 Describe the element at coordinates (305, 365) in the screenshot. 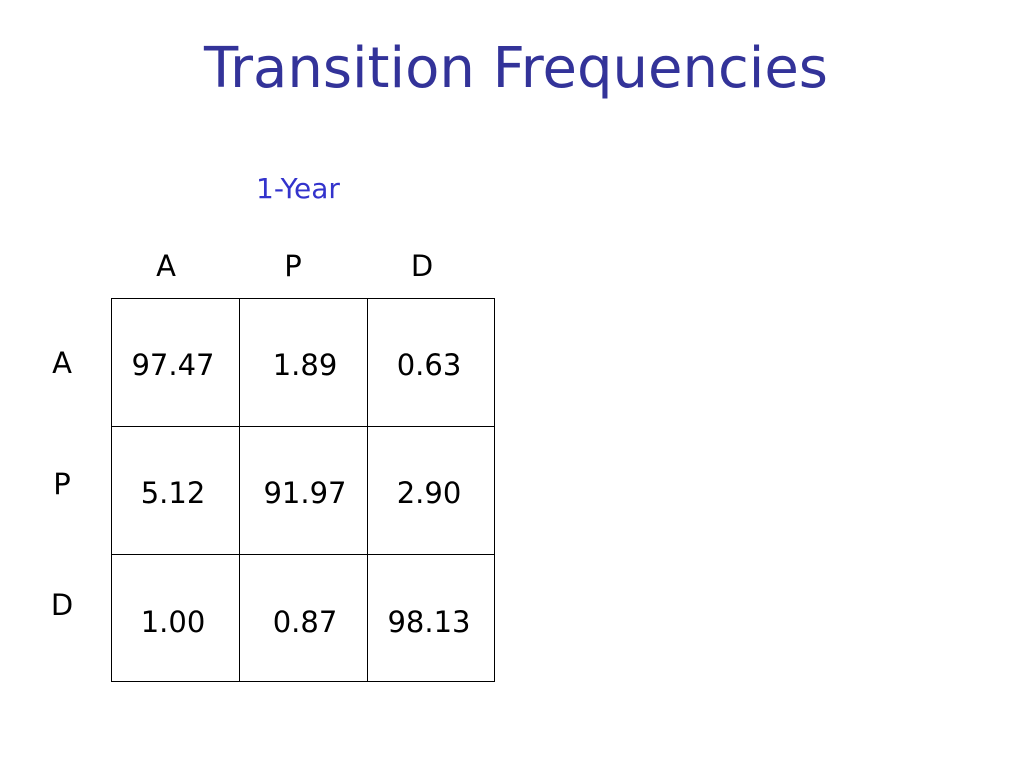

I see `table-cell: 1.89` at that location.